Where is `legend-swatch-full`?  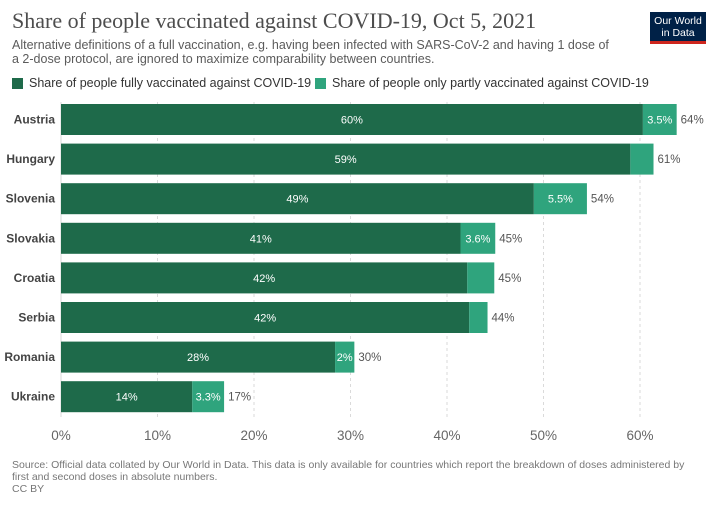
legend-swatch-full is located at coordinates (17, 83).